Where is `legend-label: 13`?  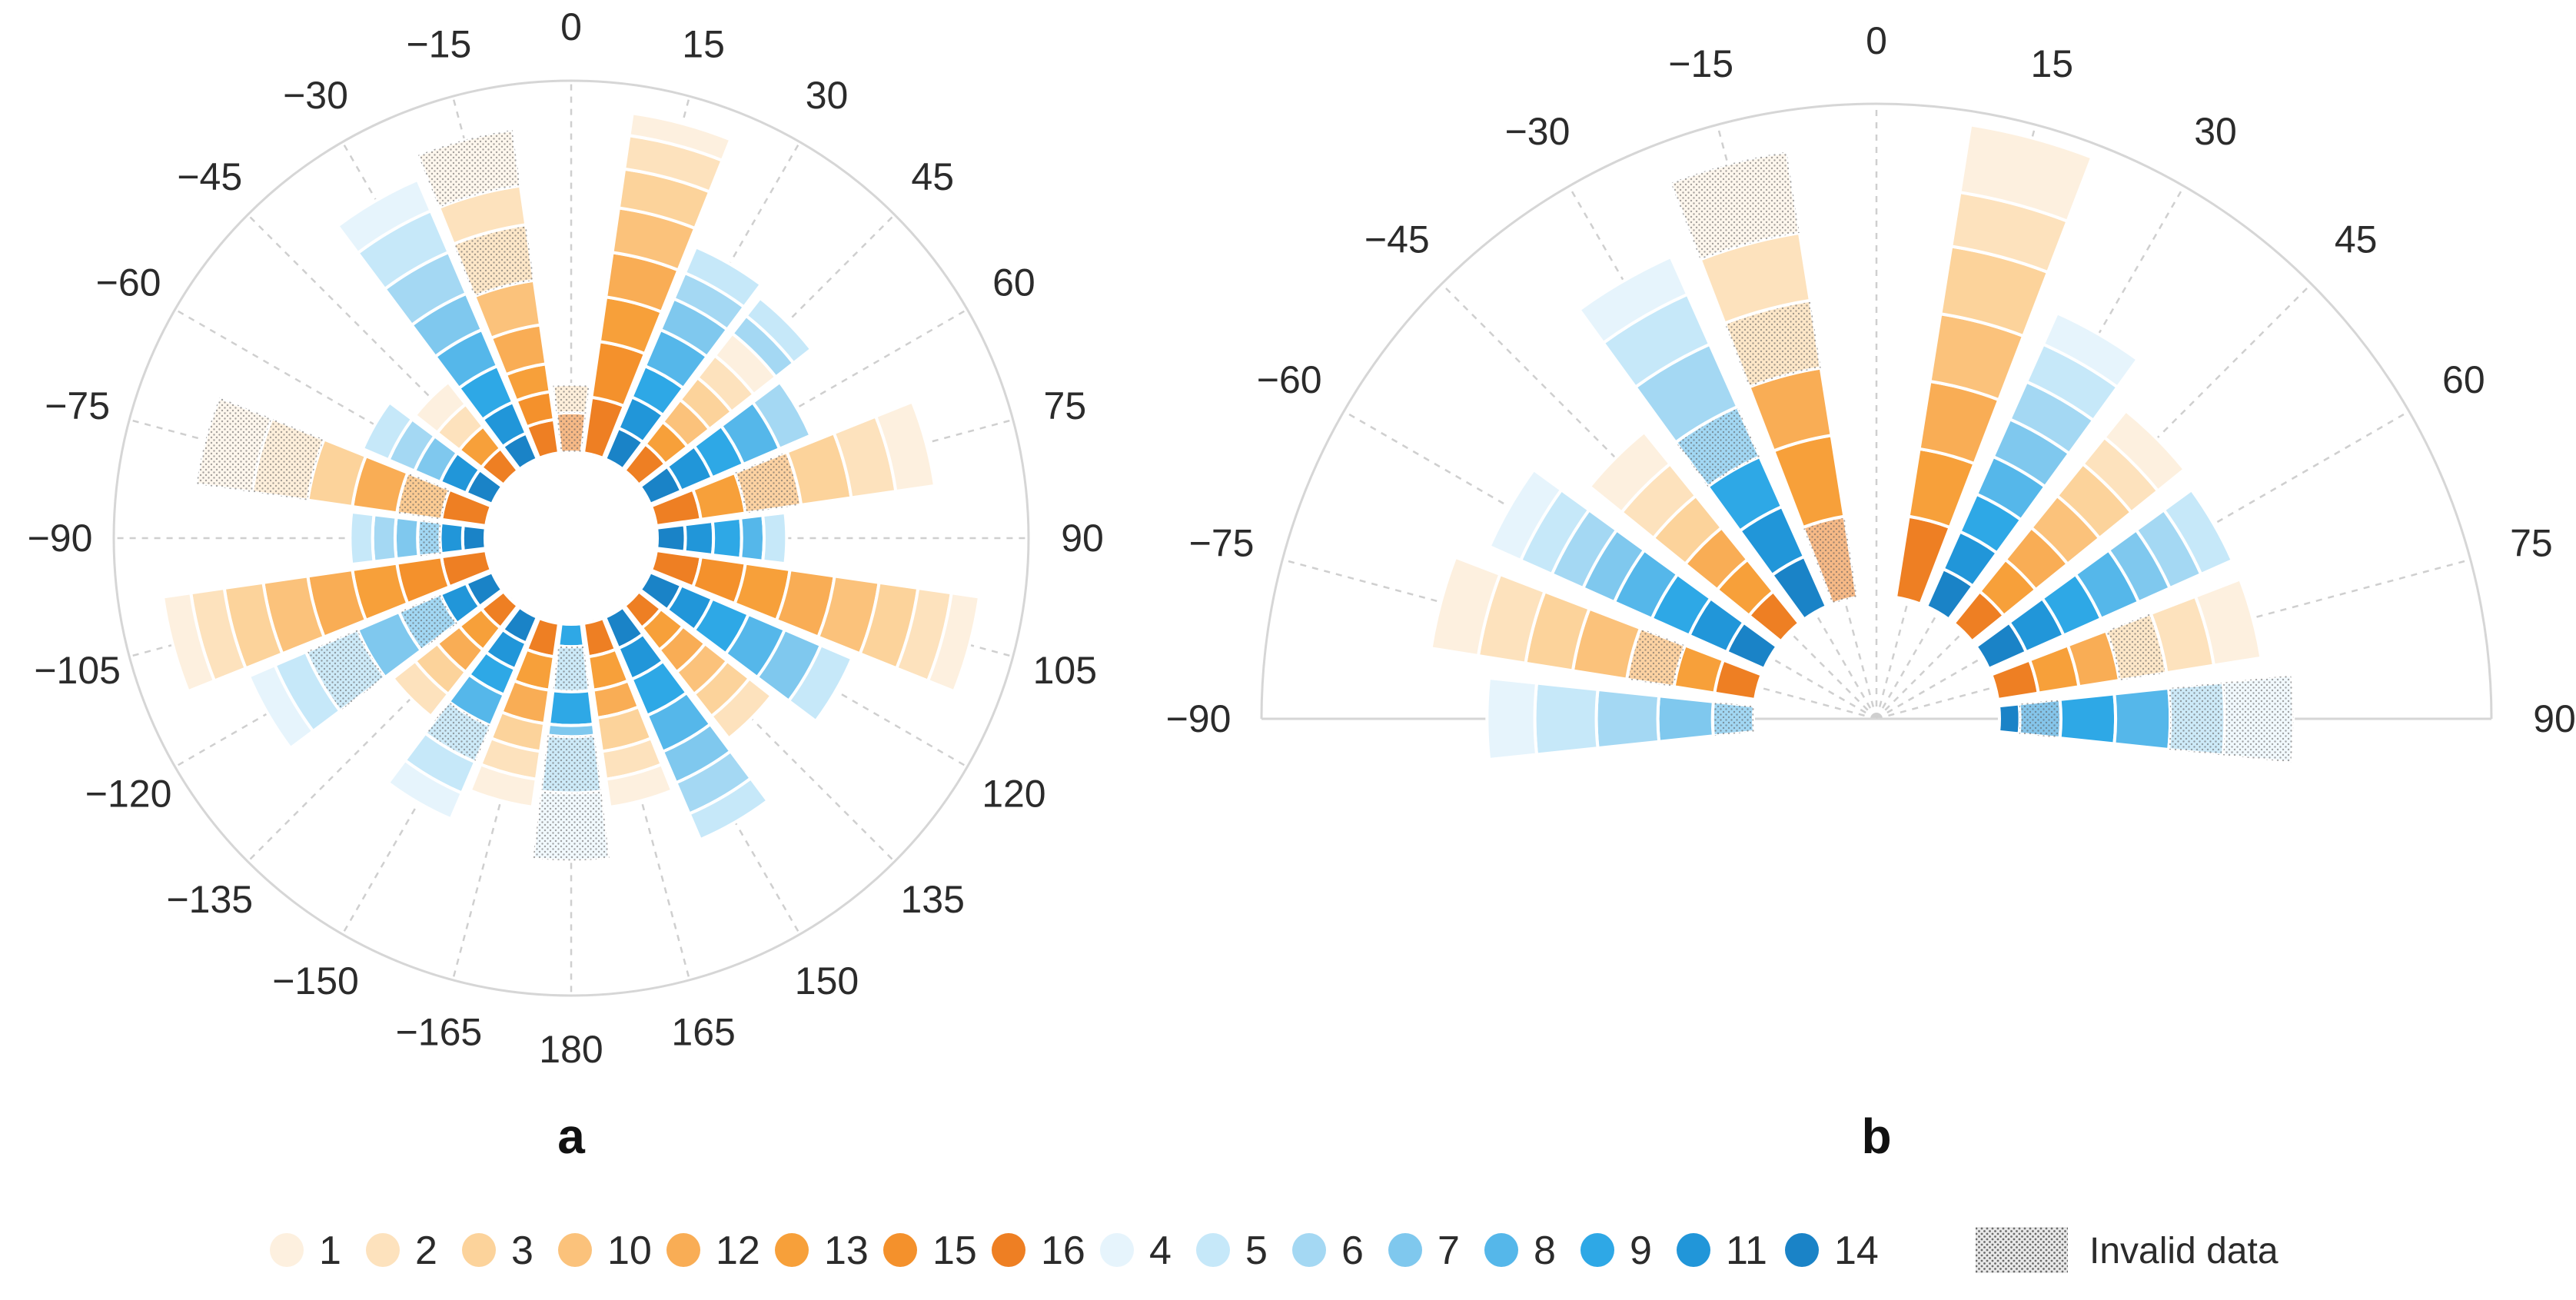 legend-label: 13 is located at coordinates (846, 1251).